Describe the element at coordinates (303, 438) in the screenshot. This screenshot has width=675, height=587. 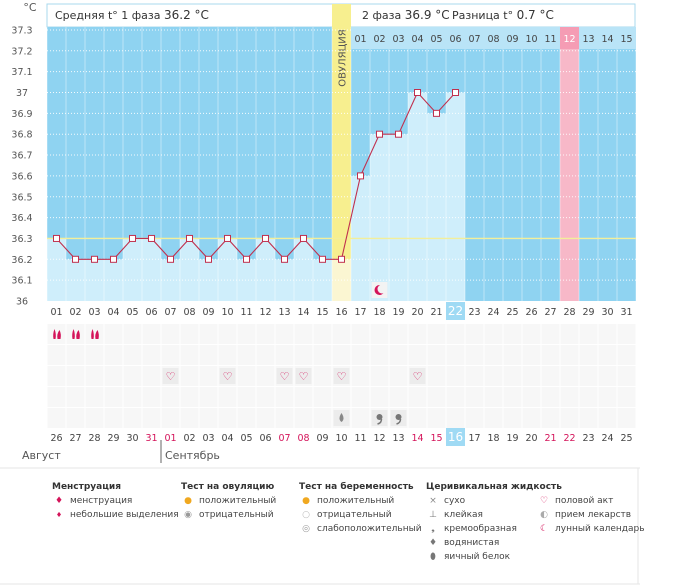
I see `calendar-date-label: 08` at that location.